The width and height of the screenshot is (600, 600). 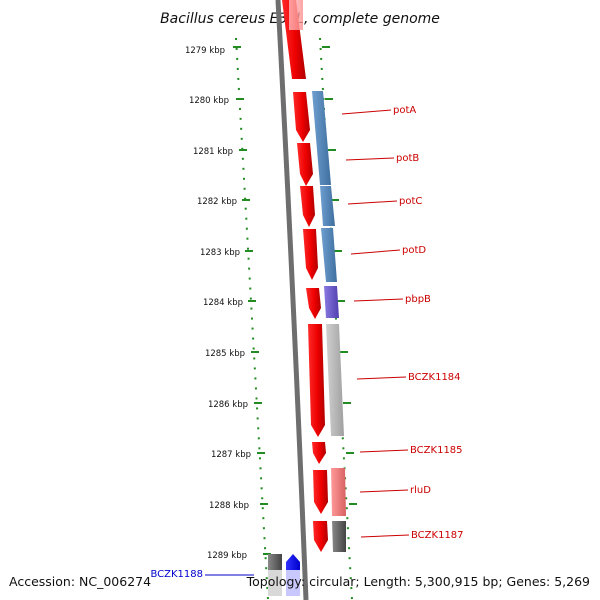 What do you see at coordinates (293, 583) in the screenshot?
I see `blue-strand-arrow-lower` at bounding box center [293, 583].